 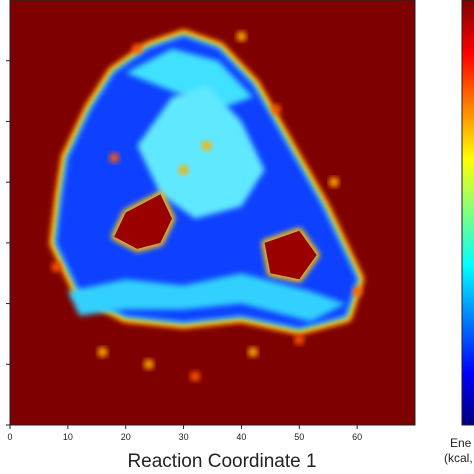 What do you see at coordinates (459, 232) in the screenshot?
I see `colorbar: Ene (kcal,` at bounding box center [459, 232].